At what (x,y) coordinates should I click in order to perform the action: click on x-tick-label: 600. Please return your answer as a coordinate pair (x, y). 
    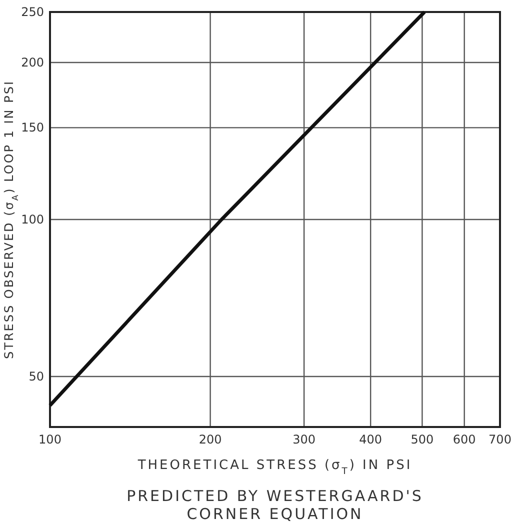
    Looking at the image, I should click on (464, 439).